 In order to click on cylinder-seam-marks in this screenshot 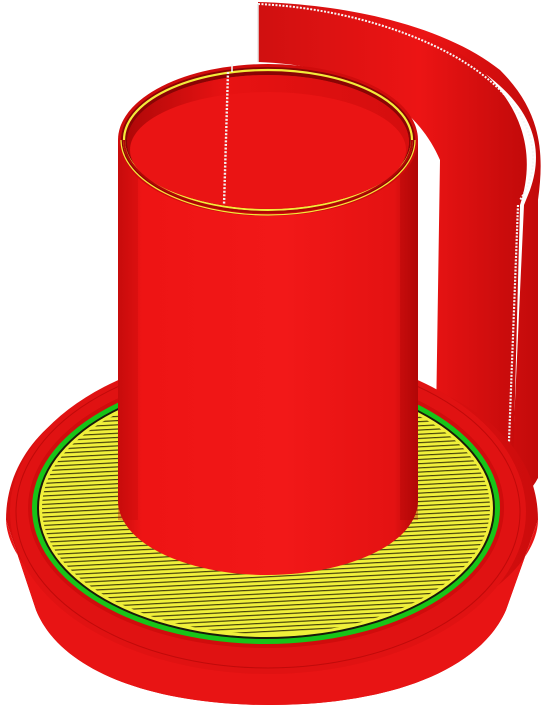, I will do `click(226, 138)`.